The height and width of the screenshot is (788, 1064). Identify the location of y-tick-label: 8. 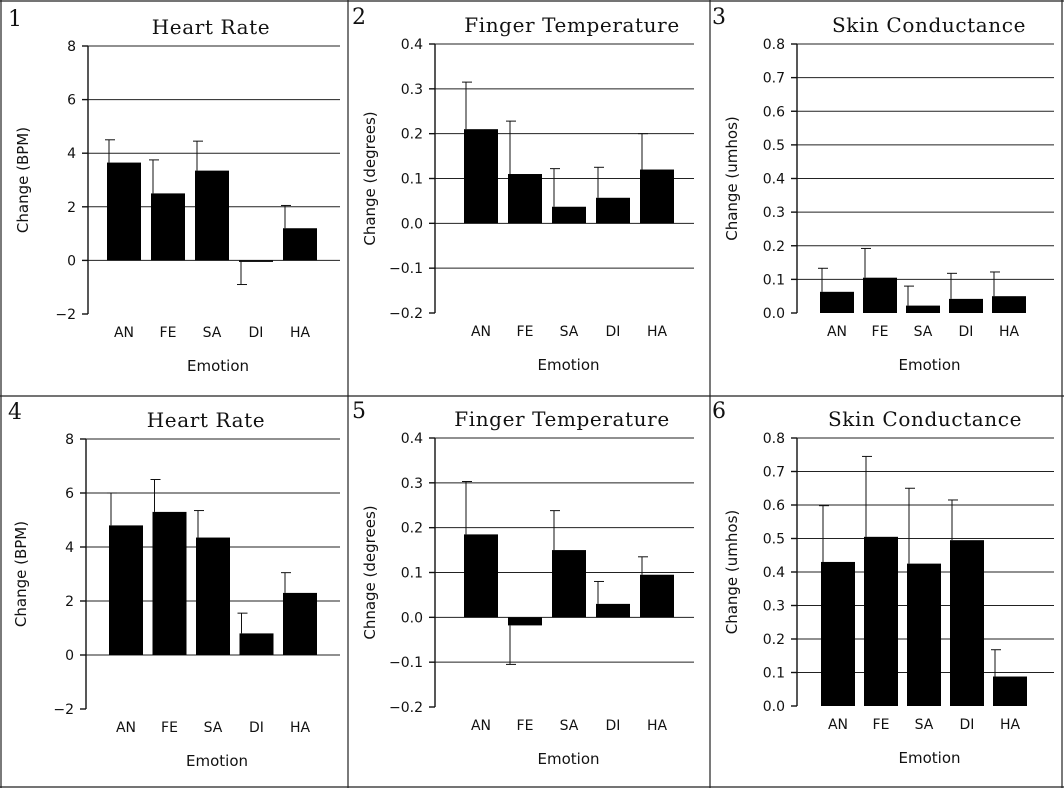
(69, 440).